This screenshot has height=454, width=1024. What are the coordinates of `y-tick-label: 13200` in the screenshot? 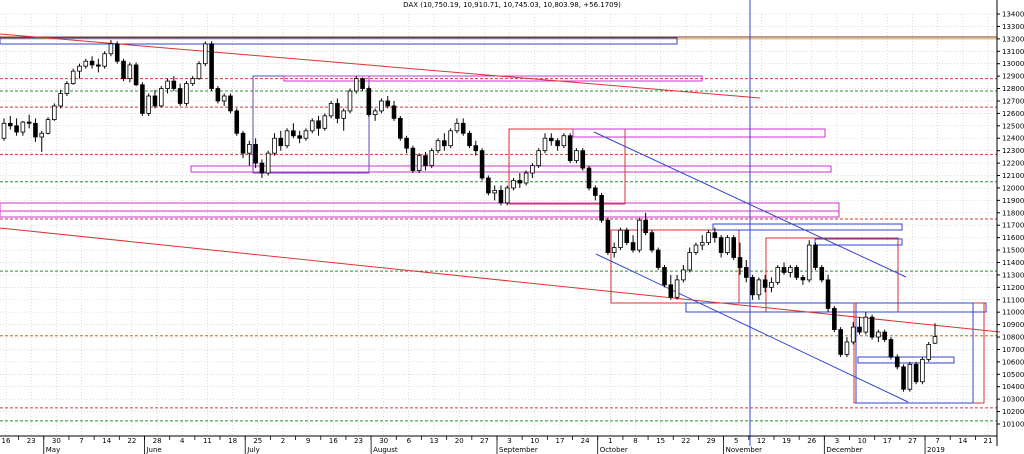 It's located at (1013, 39).